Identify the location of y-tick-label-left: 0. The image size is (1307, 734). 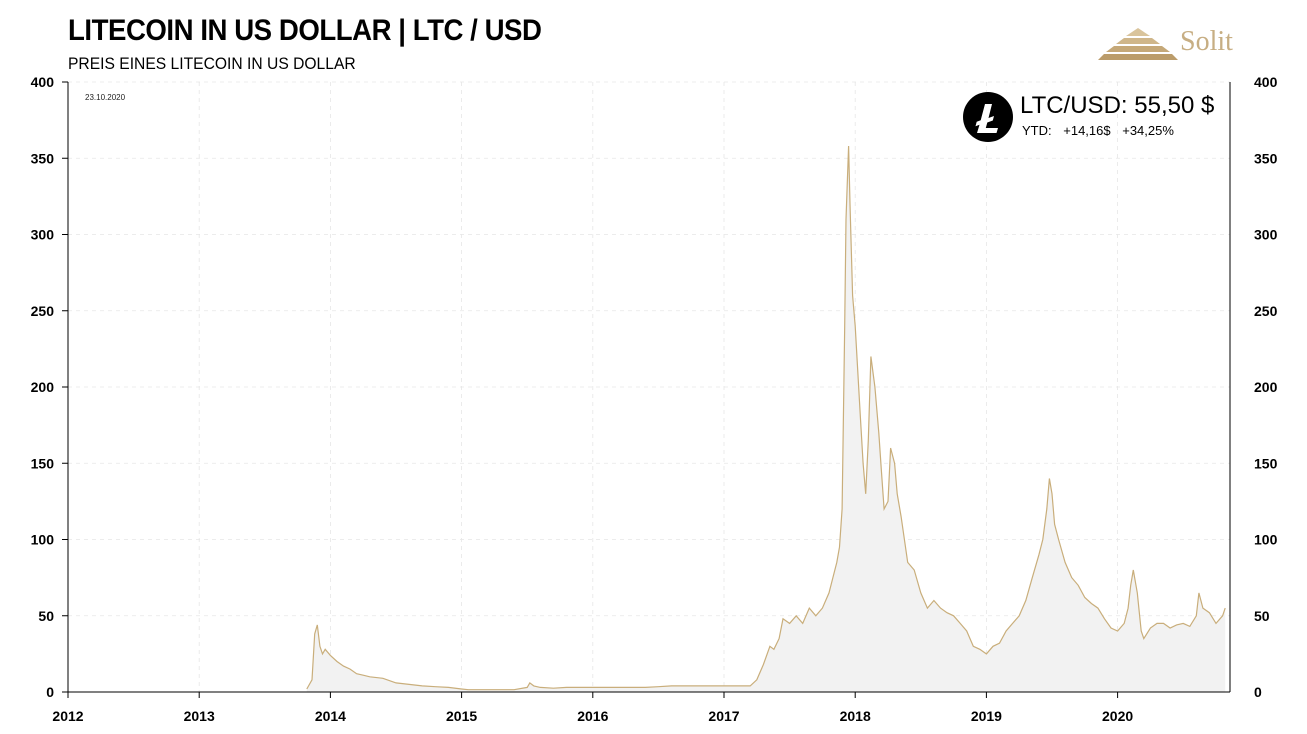
(50, 692).